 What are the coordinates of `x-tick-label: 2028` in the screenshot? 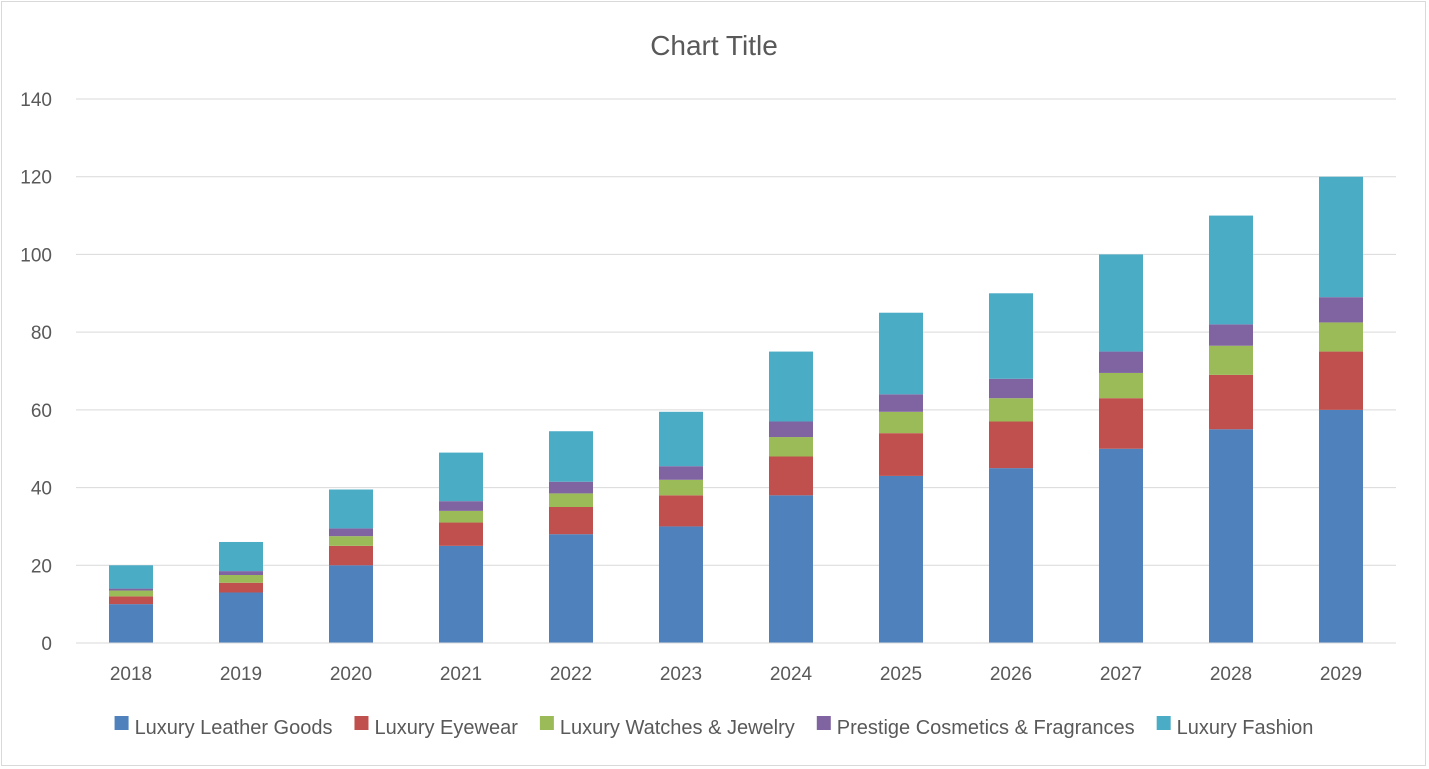 It's located at (1231, 674).